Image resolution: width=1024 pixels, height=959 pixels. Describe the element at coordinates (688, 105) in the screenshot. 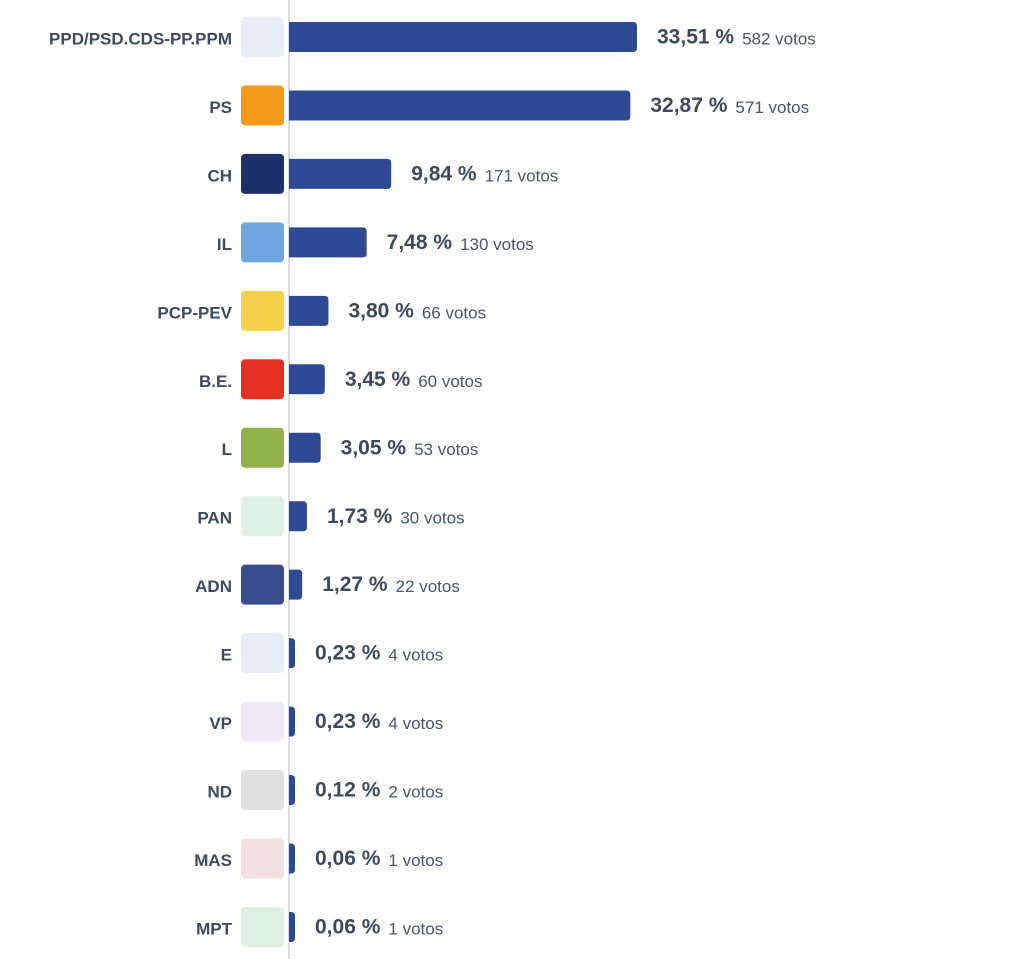

I see `value-label: 32,87 %` at that location.